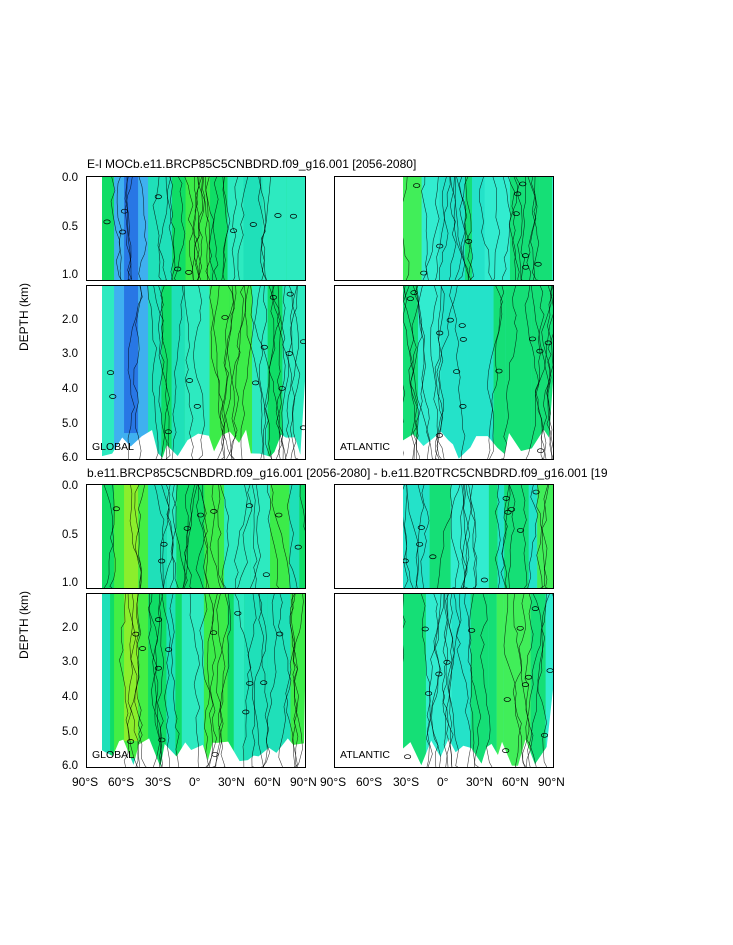  I want to click on xtick-left-5: 60°N, so click(267, 782).